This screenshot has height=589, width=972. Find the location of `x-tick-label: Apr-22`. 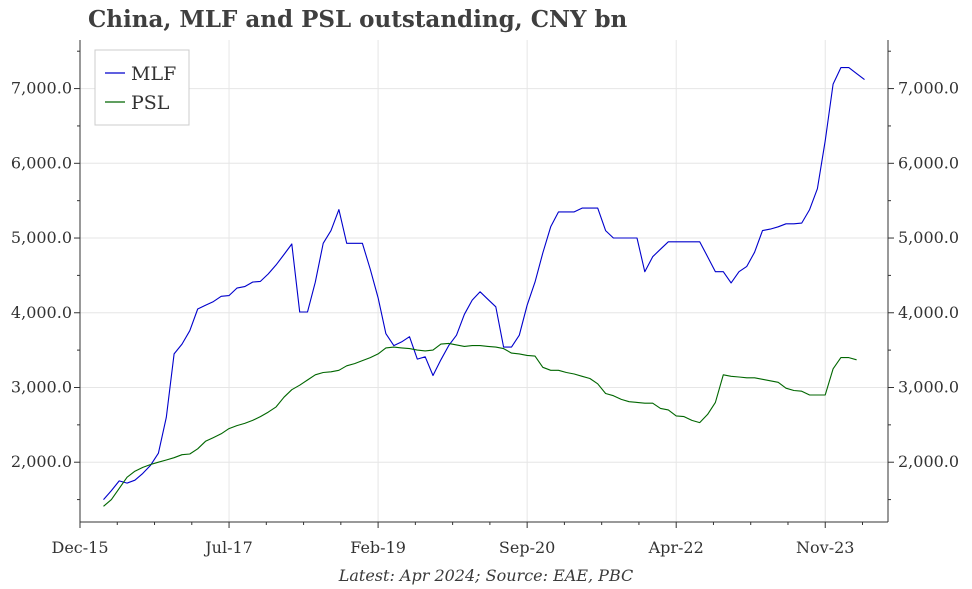

x-tick-label: Apr-22 is located at coordinates (676, 547).